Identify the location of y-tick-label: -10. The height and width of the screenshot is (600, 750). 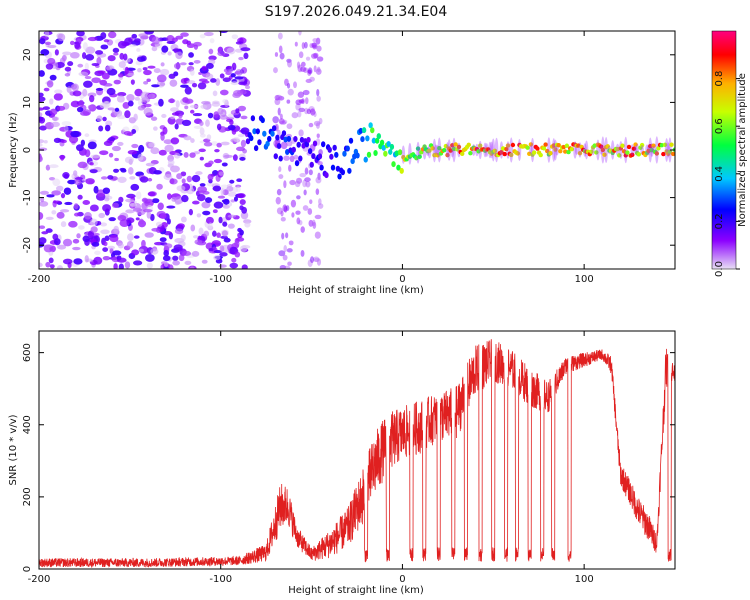
(27, 197).